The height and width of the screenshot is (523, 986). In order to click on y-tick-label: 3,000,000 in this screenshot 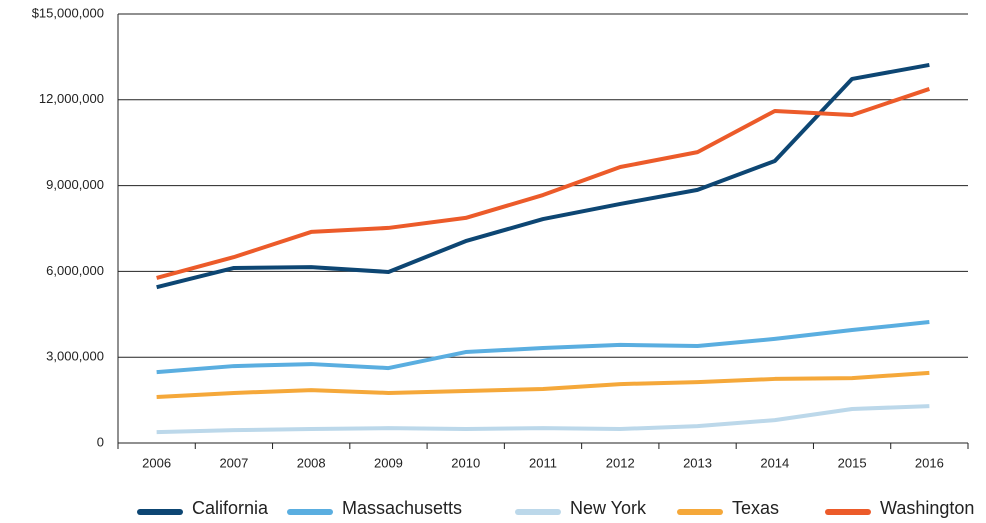, I will do `click(75, 356)`.